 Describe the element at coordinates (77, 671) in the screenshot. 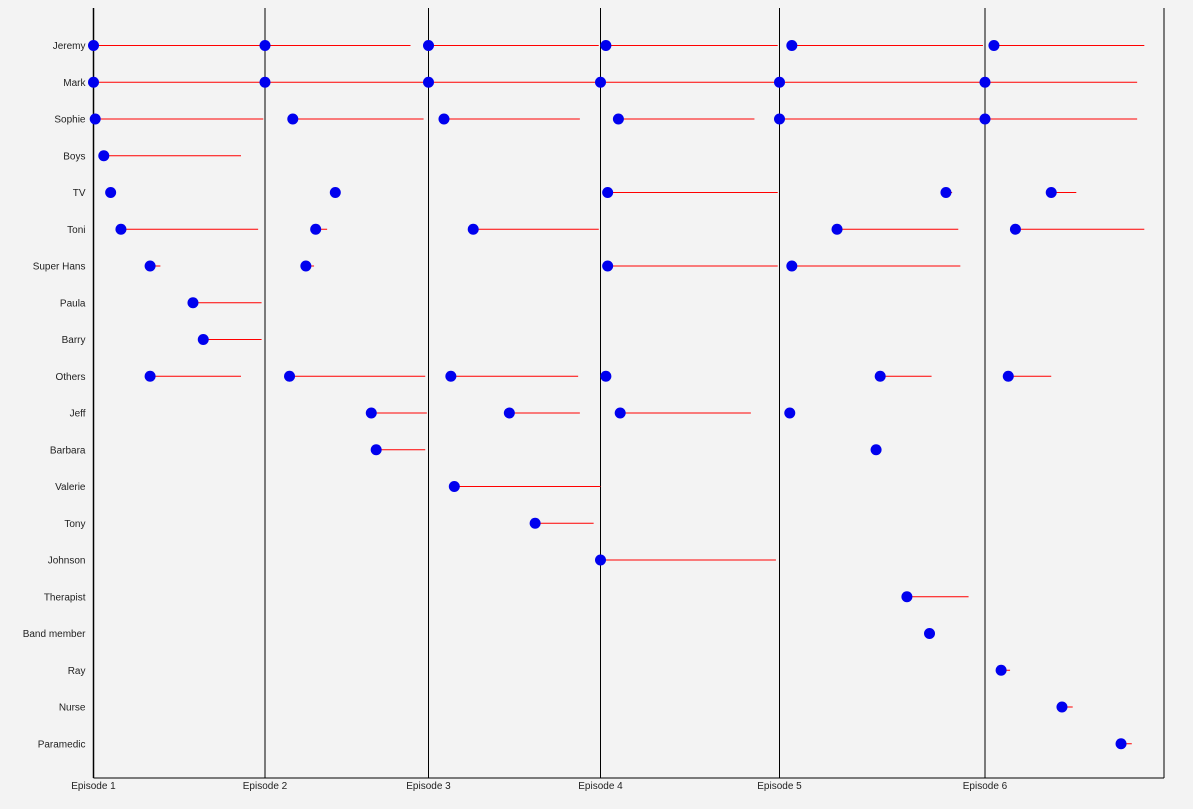

I see `character-label-ray: Ray` at that location.